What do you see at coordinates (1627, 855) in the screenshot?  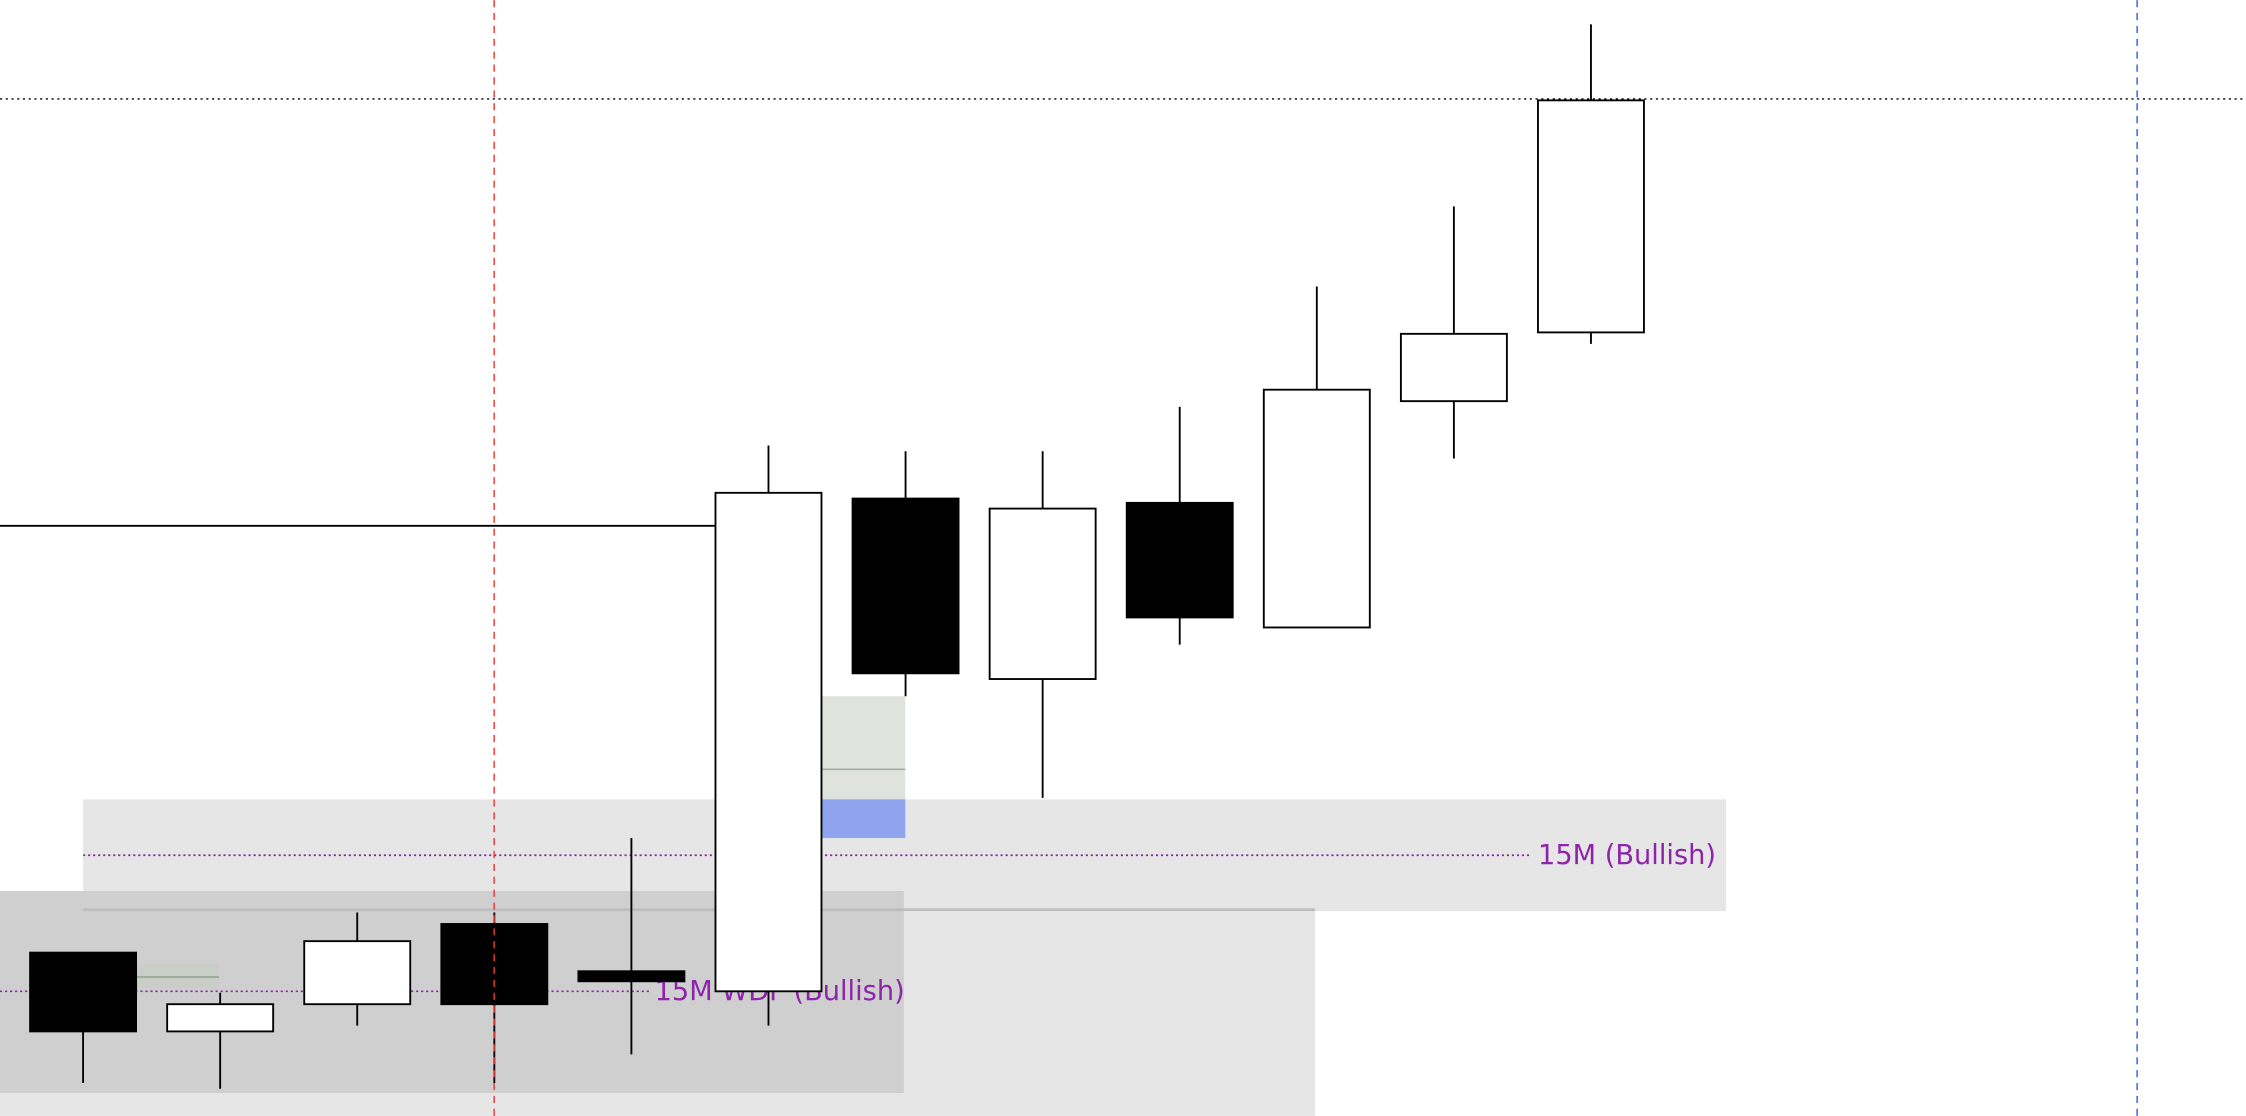 I see `level-label: 15M (Bullish)` at bounding box center [1627, 855].